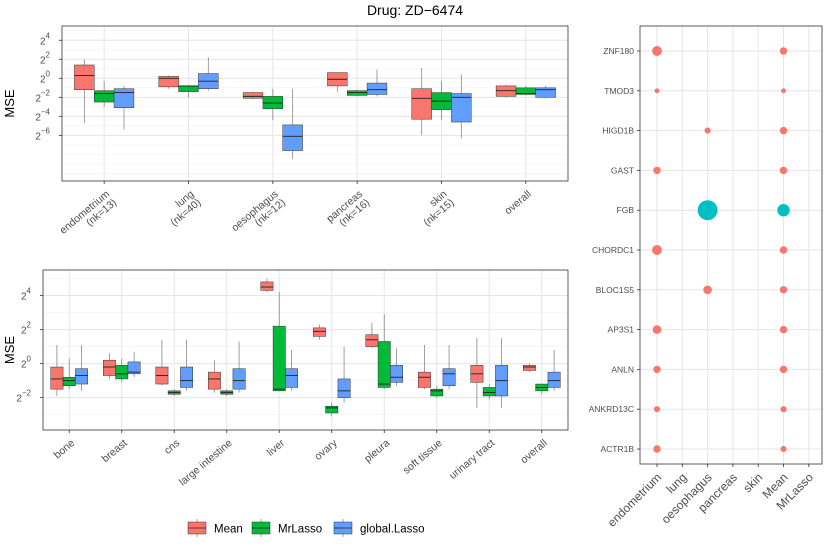  Describe the element at coordinates (84, 91) in the screenshot. I see `box-endometrium-mean` at that location.